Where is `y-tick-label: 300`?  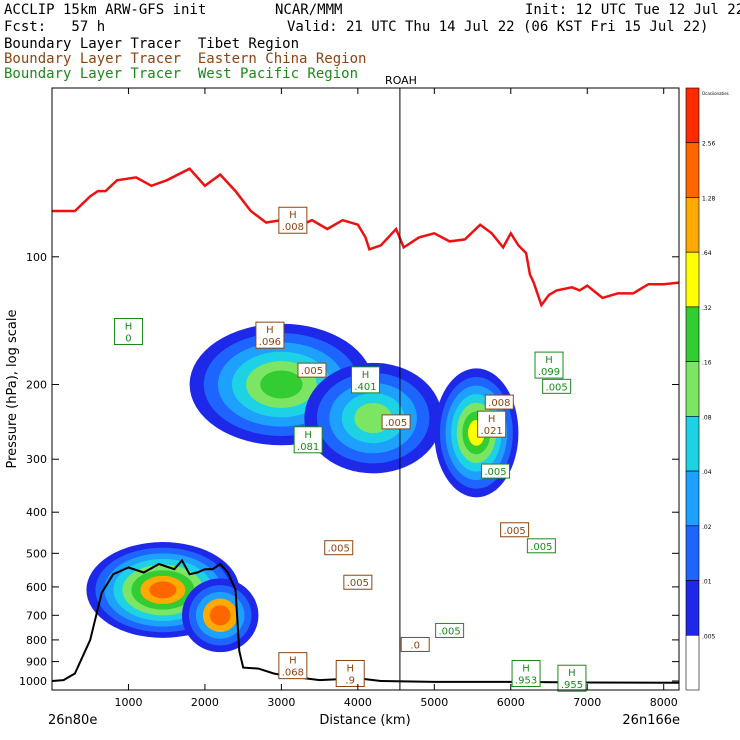 y-tick-label: 300 is located at coordinates (36, 459).